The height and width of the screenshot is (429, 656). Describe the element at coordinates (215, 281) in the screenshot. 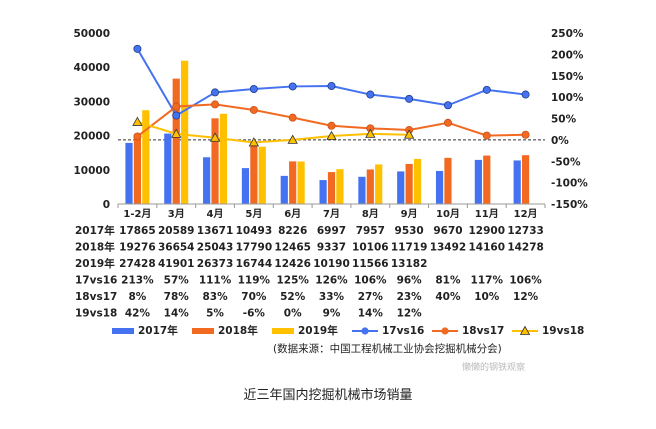

I see `table-cell: 111%` at that location.